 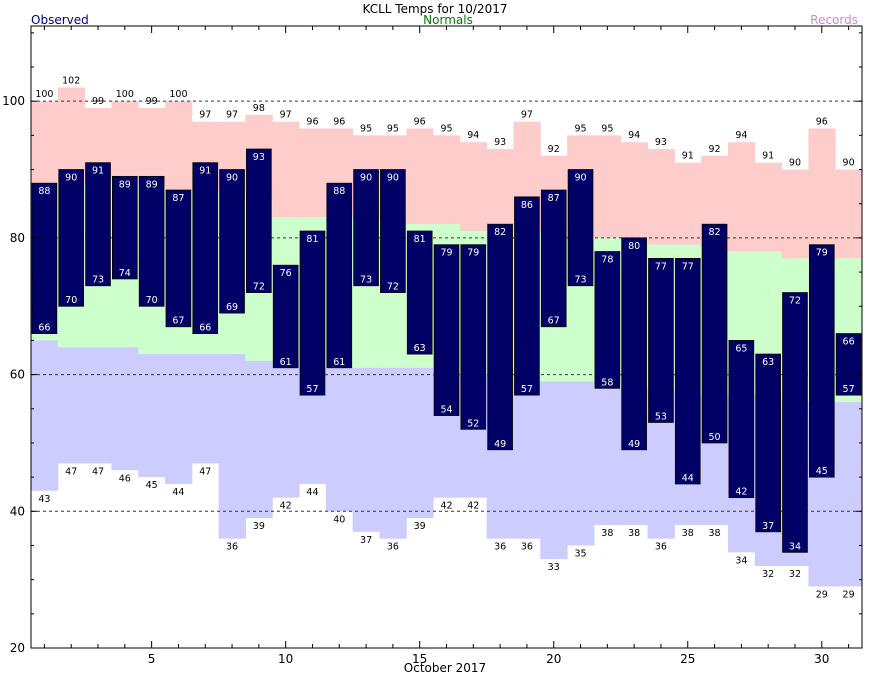 I want to click on observed-low-label: 34, so click(x=795, y=546).